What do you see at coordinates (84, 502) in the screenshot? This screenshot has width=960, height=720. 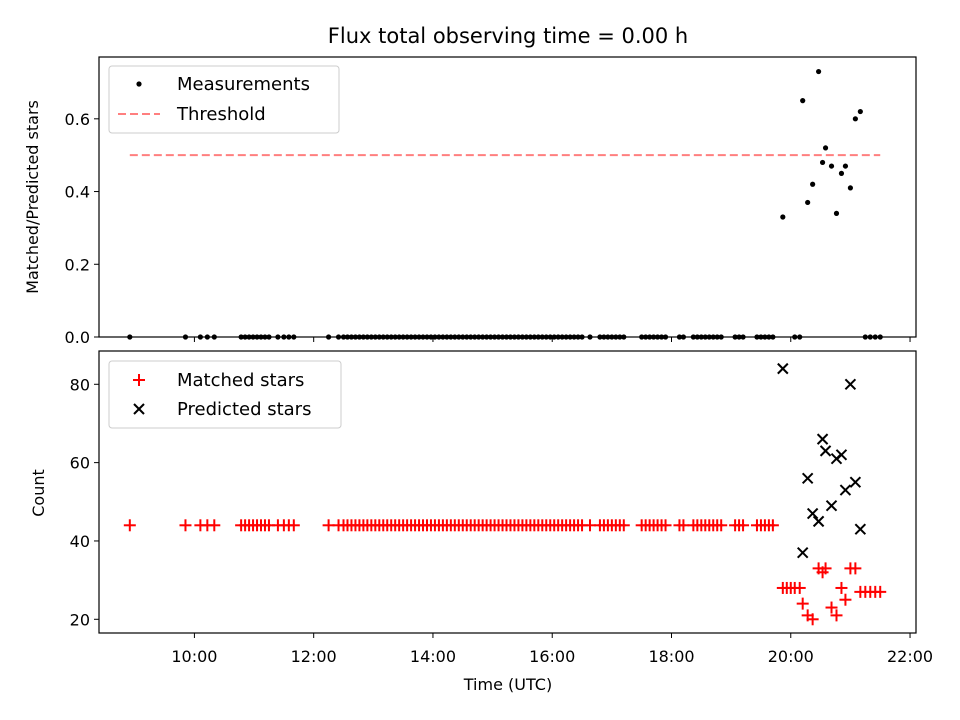 I see `bottom-y-ticks: 20 40 60 80` at bounding box center [84, 502].